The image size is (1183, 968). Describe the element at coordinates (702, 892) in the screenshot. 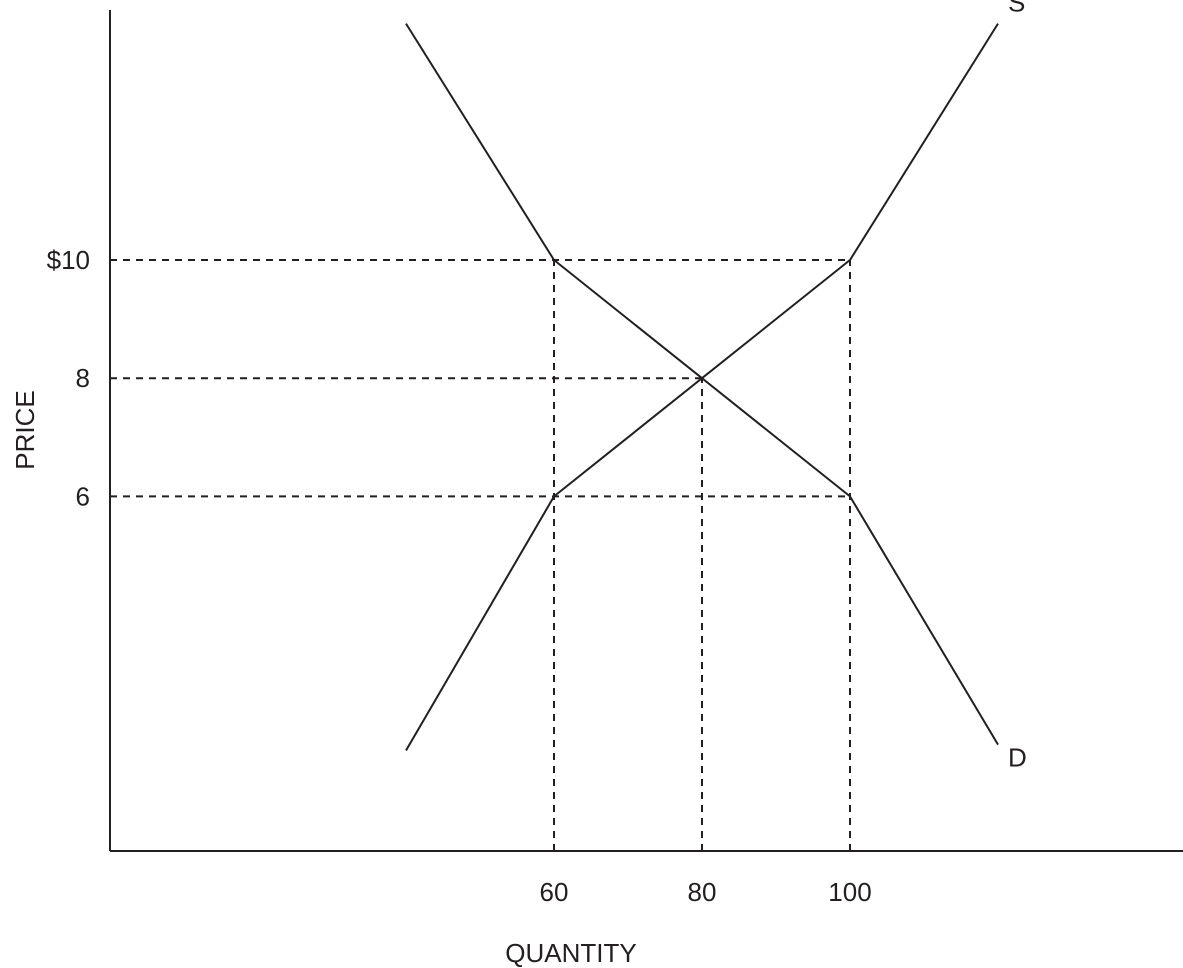

I see `x-tick-label-80: 80` at that location.